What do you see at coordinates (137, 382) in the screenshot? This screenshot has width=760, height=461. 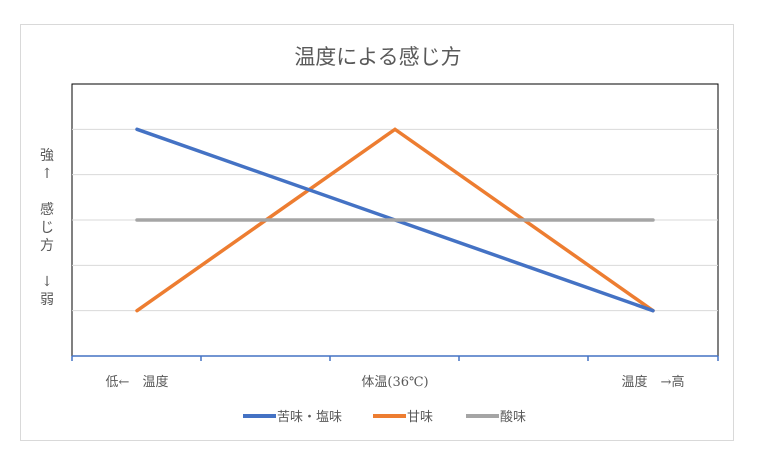 I see `x-tick-label: 低← 温度` at bounding box center [137, 382].